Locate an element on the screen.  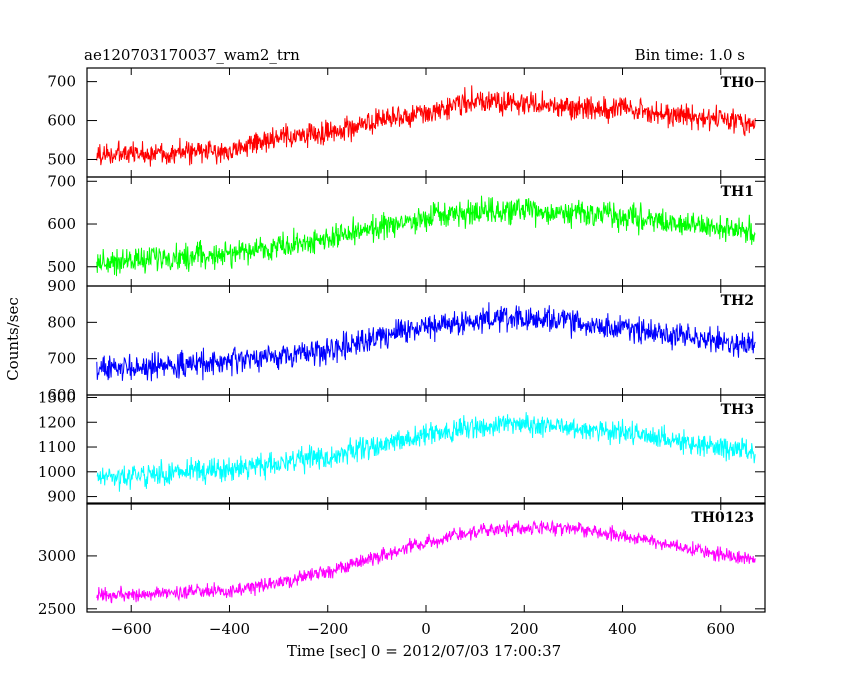
header-bin-time: Bin time: 1.0 s is located at coordinates (690, 55).